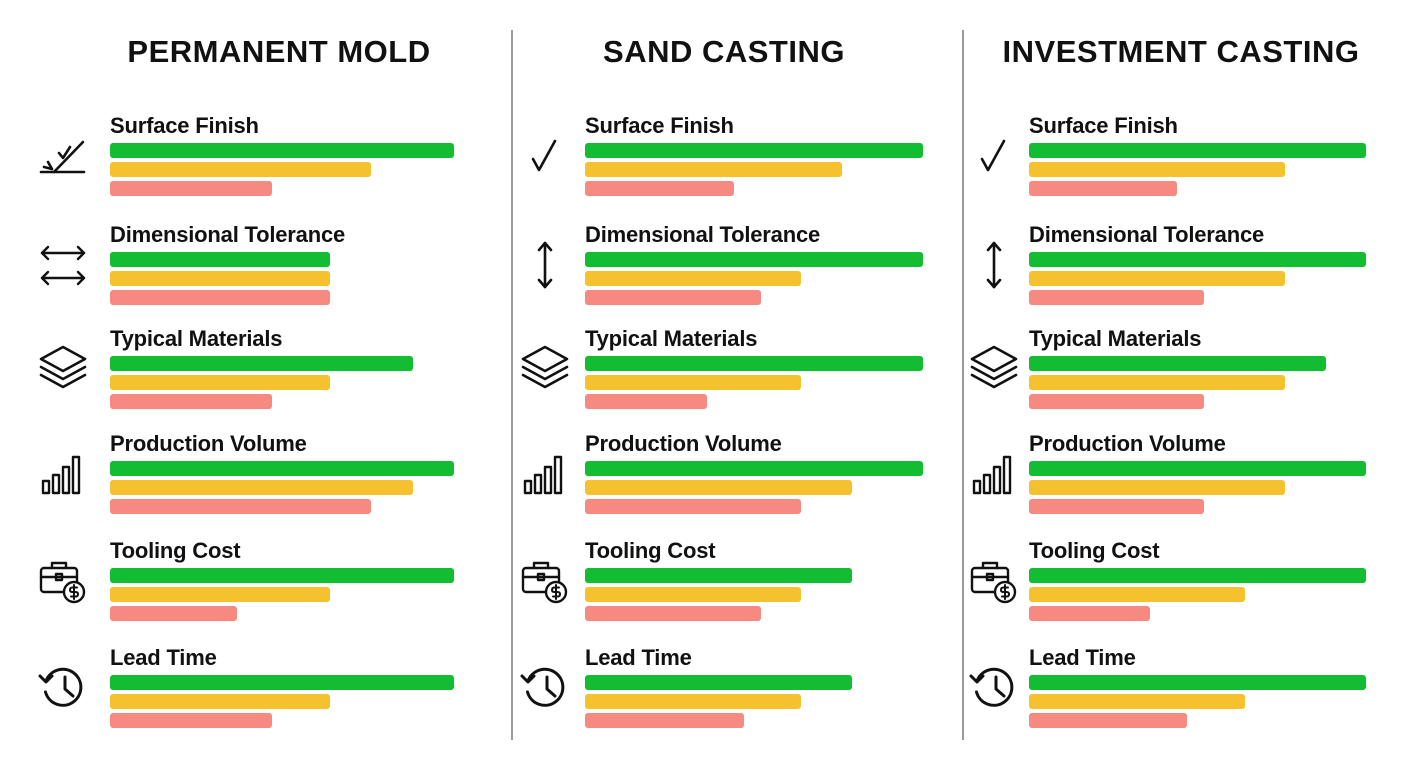 Image resolution: width=1408 pixels, height=768 pixels. Describe the element at coordinates (724, 51) in the screenshot. I see `chart-title: SAND CASTING` at that location.